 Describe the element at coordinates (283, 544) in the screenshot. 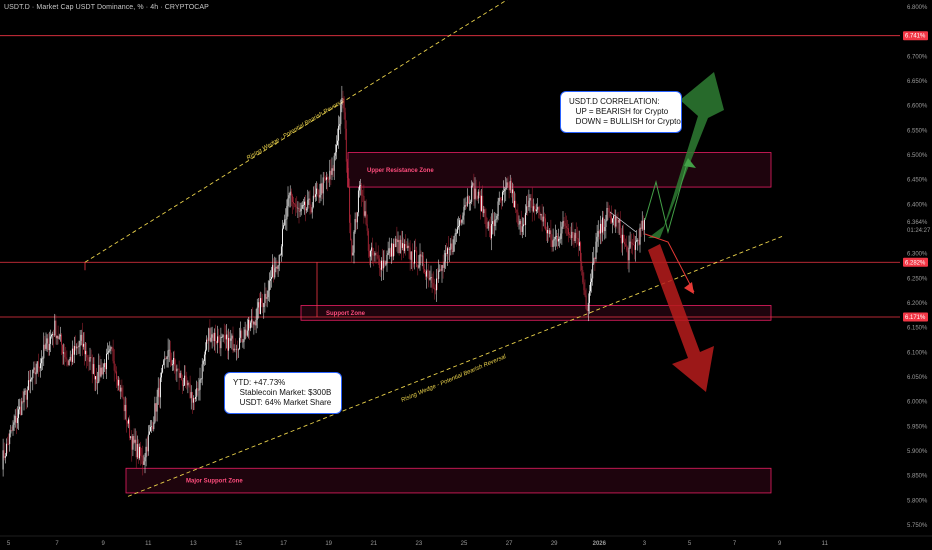

I see `x-tick-label: 17` at that location.